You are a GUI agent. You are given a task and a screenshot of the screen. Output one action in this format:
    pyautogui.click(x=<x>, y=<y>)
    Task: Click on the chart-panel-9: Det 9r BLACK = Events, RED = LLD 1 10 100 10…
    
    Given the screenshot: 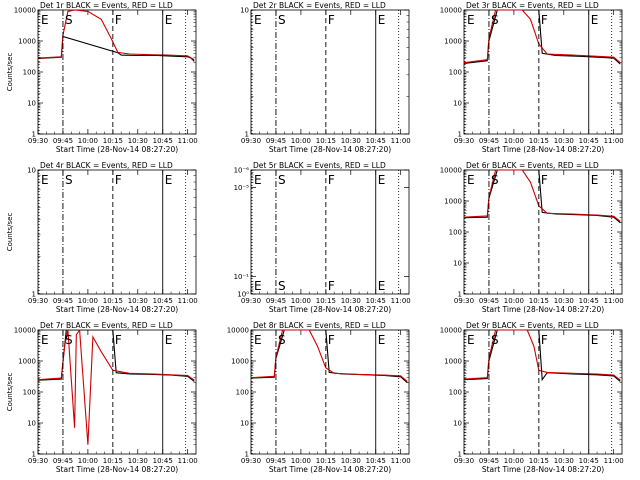 What is the action you would take?
    pyautogui.click(x=532, y=397)
    